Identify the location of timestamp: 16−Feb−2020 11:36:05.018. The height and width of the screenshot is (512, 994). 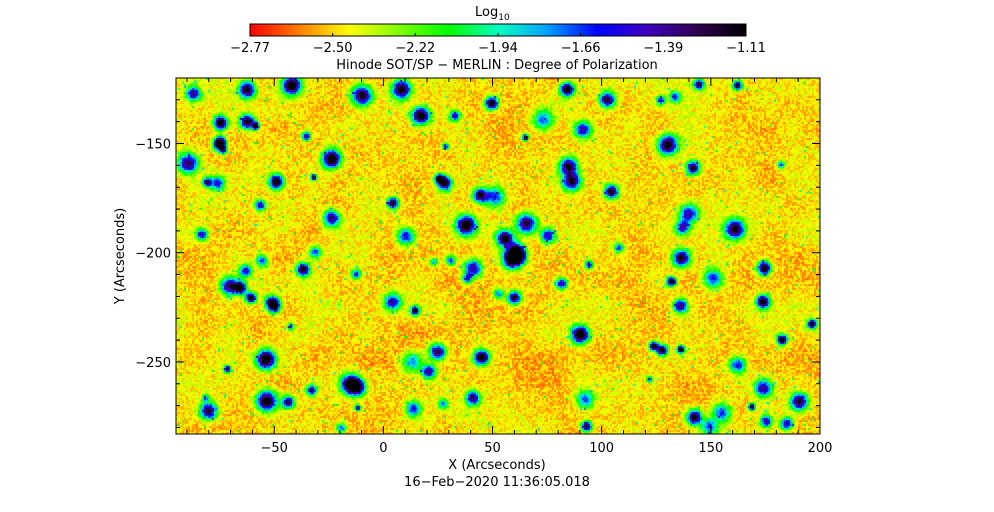
(497, 482).